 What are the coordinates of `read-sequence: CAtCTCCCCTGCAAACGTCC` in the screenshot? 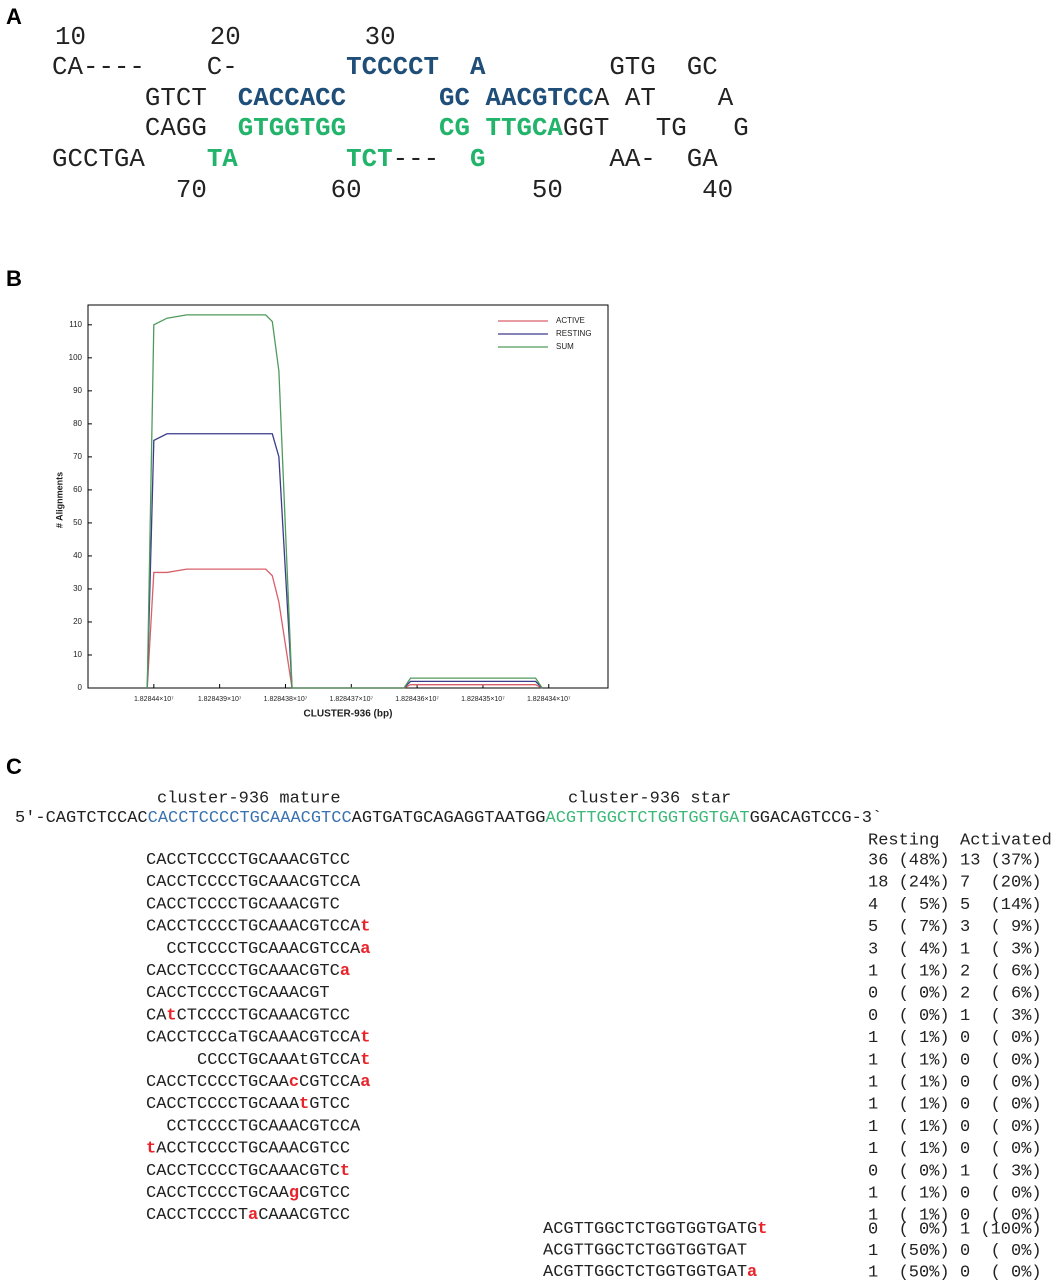 It's located at (248, 1016).